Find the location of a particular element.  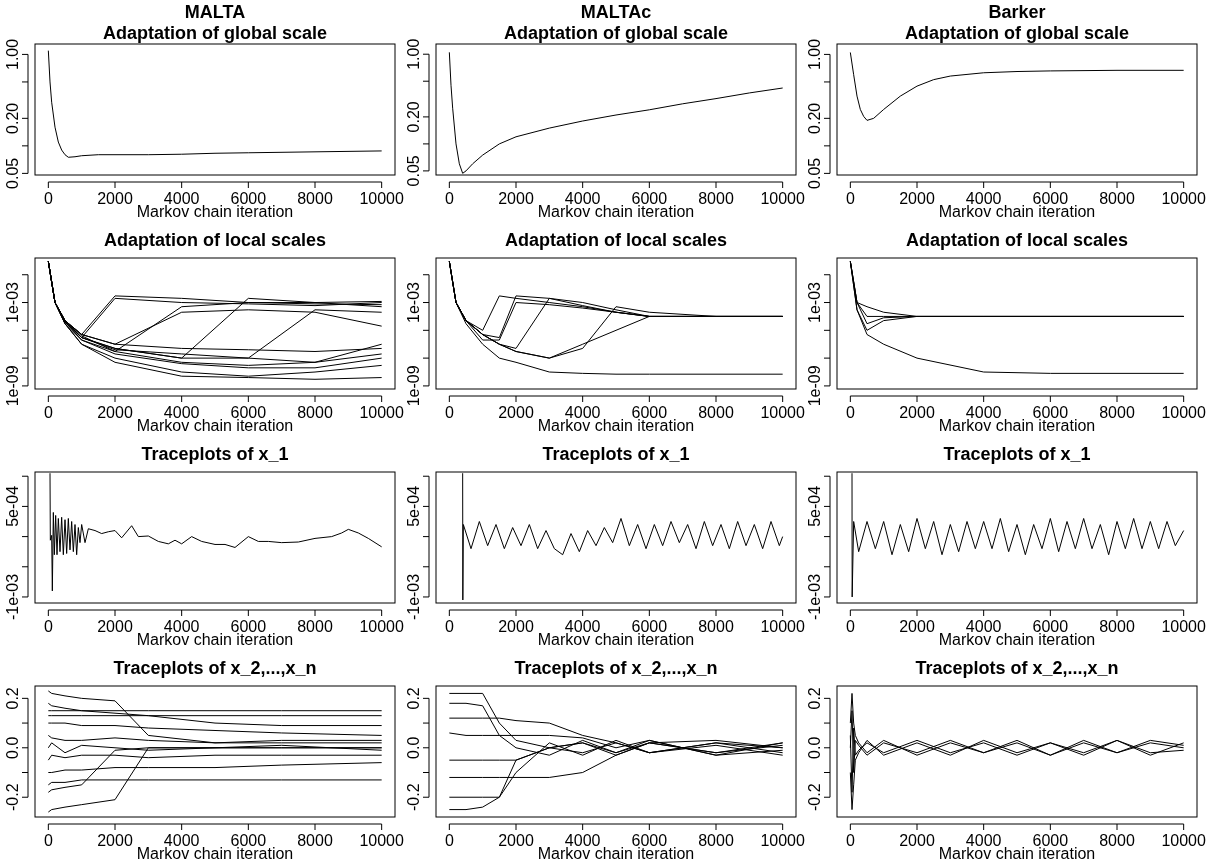

chart-title: MALTA is located at coordinates (215, 12).